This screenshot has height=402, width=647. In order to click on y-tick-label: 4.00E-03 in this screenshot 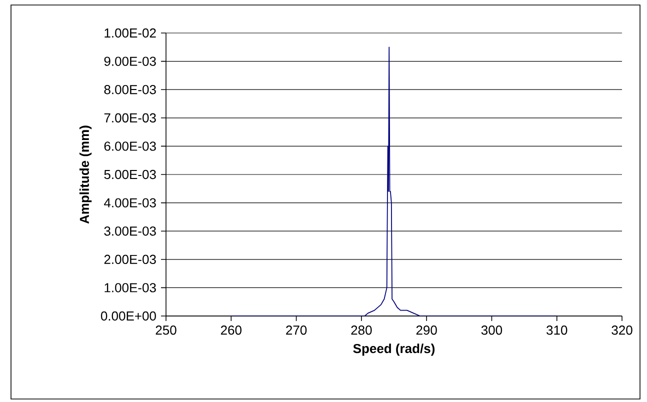, I will do `click(130, 203)`.